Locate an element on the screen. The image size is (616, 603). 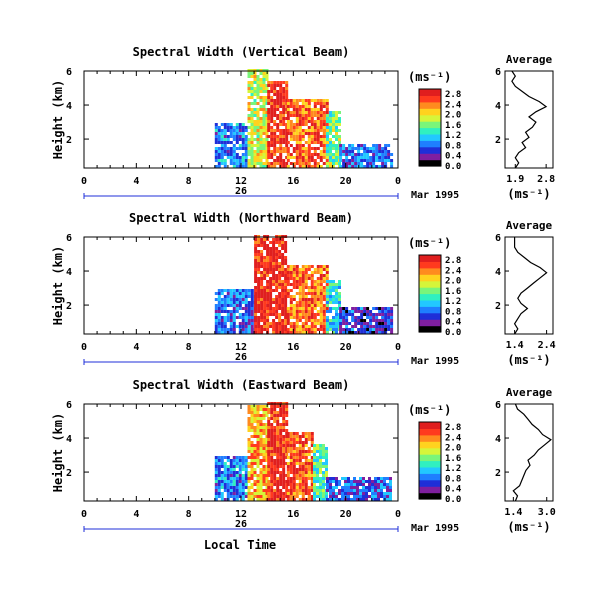
profile-x-tick-label: 1.4 is located at coordinates (515, 345).